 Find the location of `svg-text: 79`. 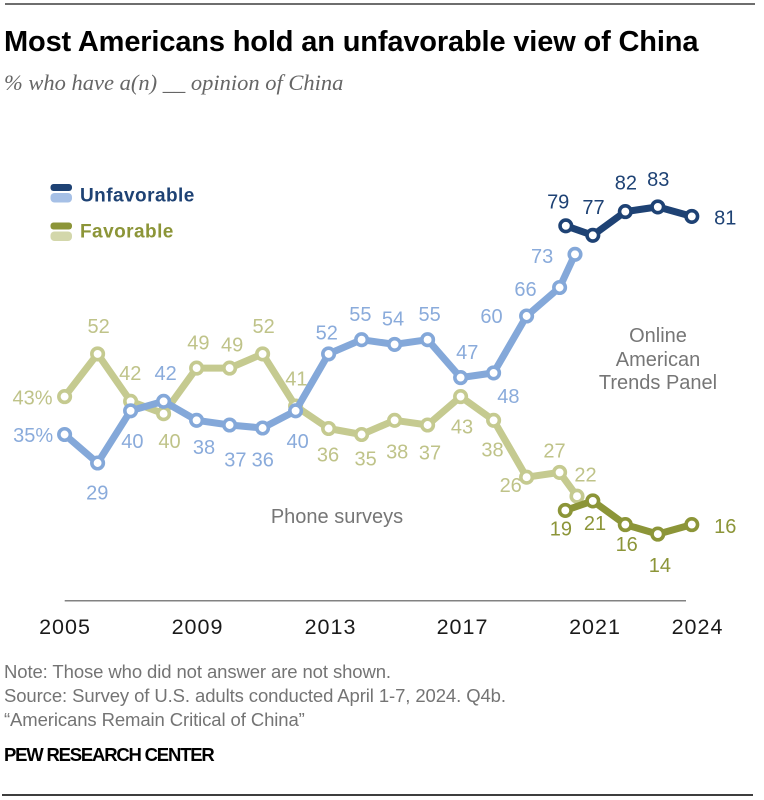

svg-text: 79 is located at coordinates (558, 203).